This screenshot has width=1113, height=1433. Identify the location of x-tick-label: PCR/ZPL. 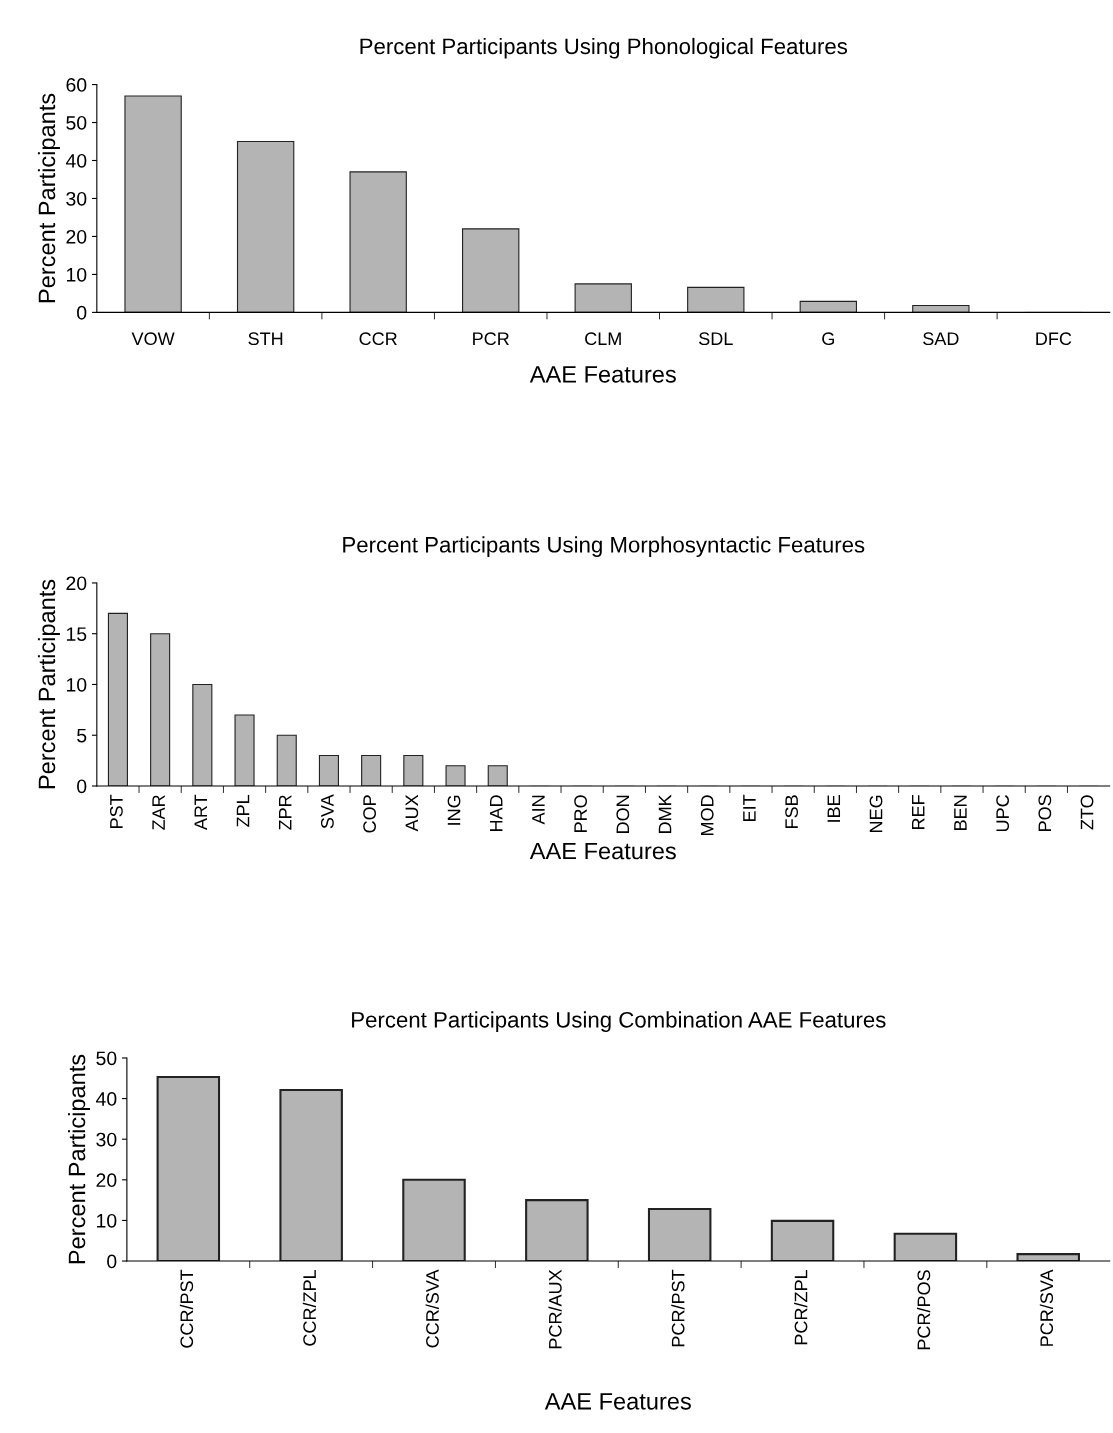
(801, 1307).